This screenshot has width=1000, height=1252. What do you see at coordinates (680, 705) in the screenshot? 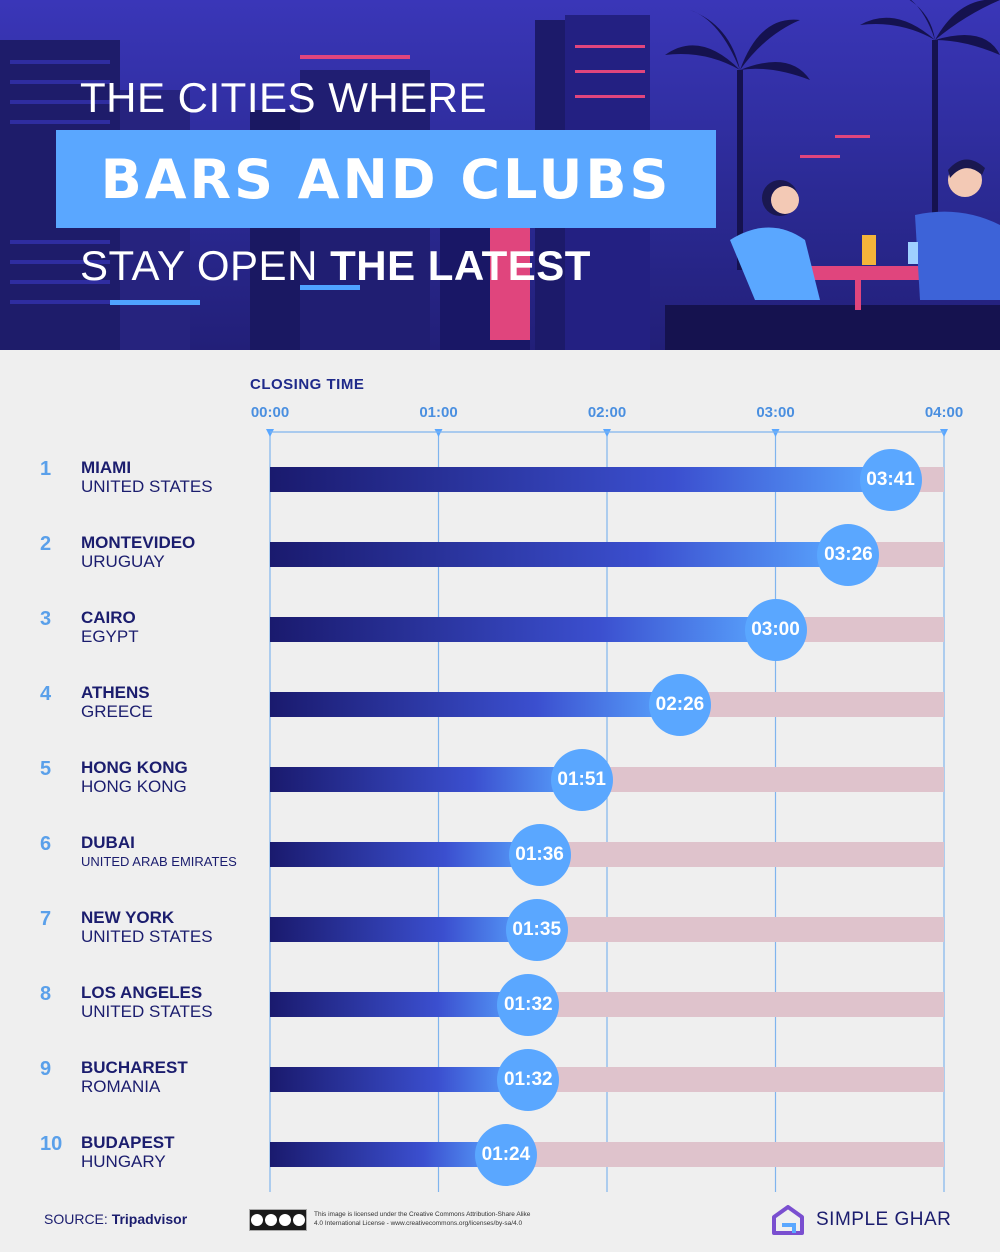
I see `bar-value-label: 02:26` at bounding box center [680, 705].